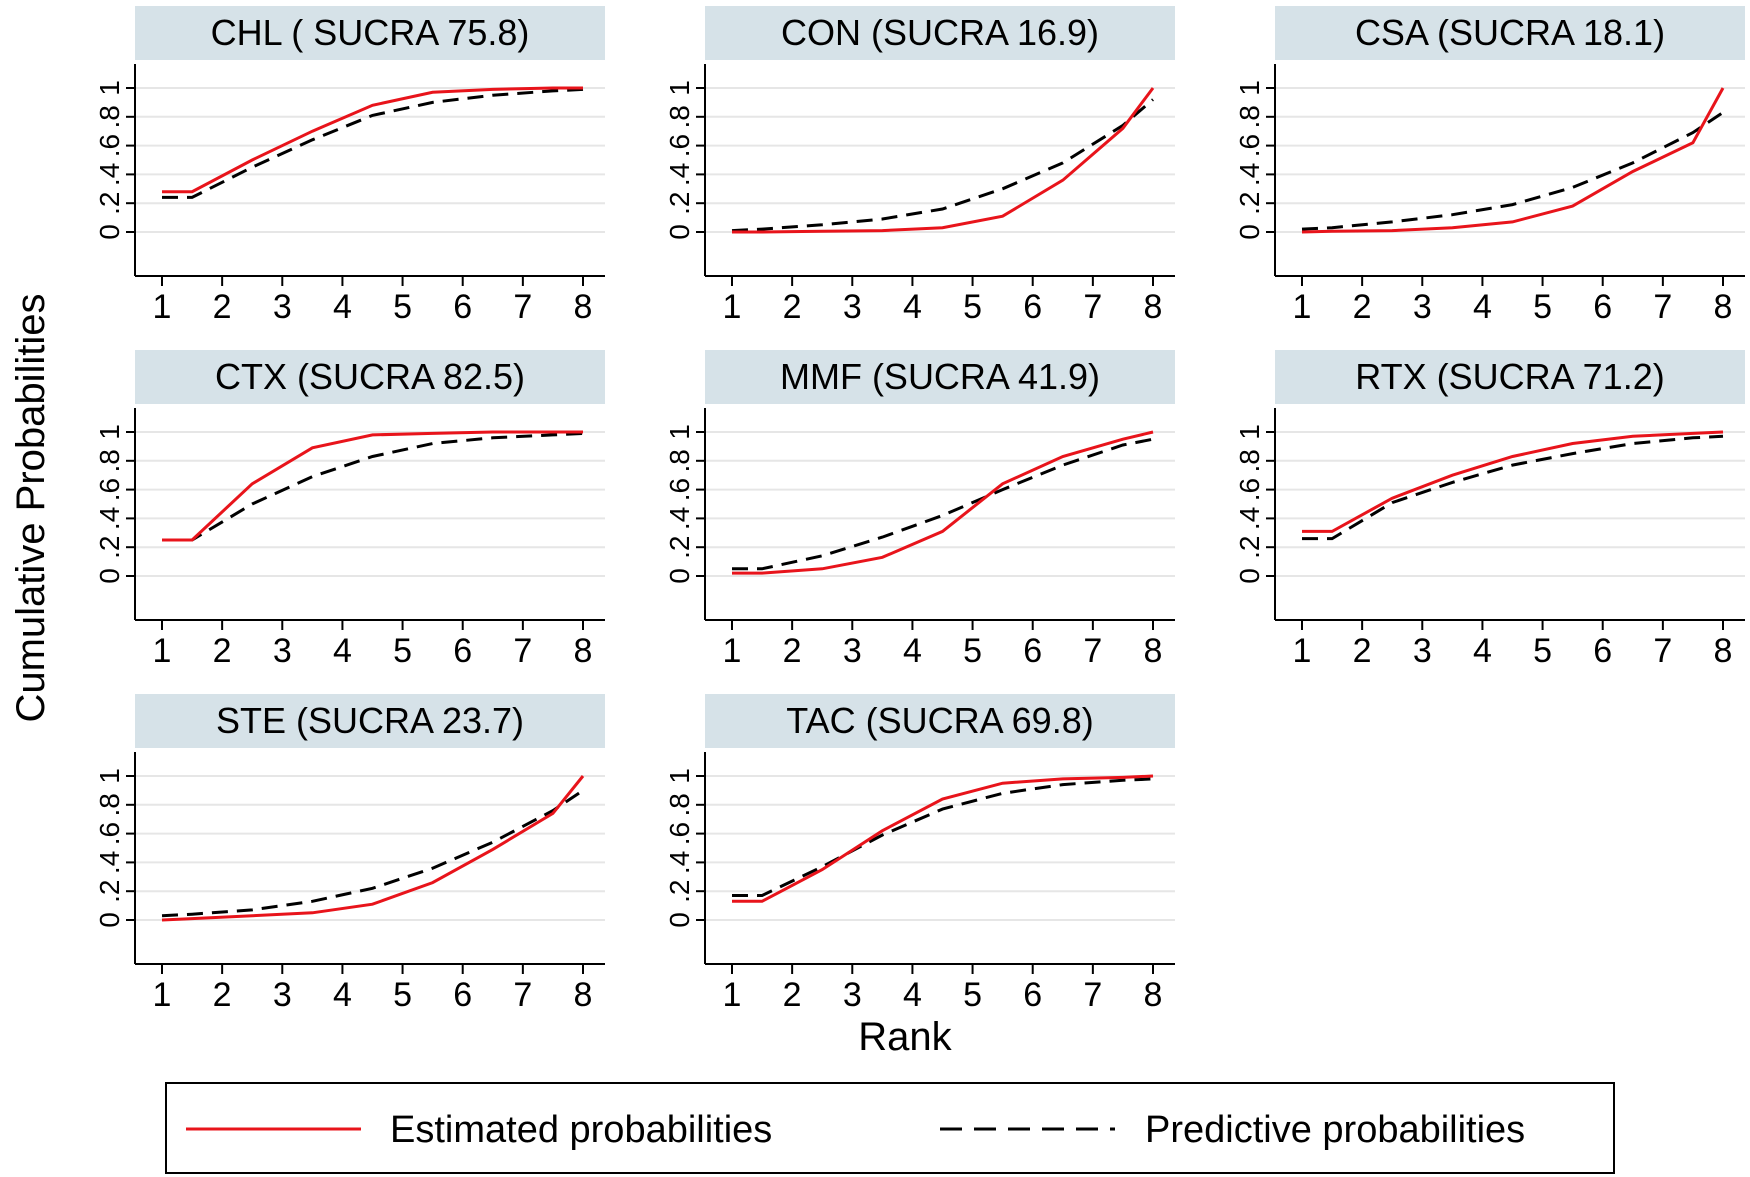 Image resolution: width=1750 pixels, height=1177 pixels. I want to click on legend-box, so click(890, 1128).